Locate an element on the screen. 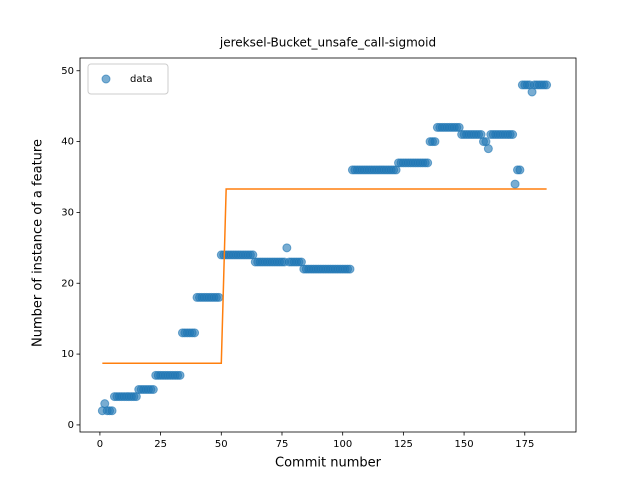 The image size is (640, 480). x-tick-label: 0 is located at coordinates (100, 444).